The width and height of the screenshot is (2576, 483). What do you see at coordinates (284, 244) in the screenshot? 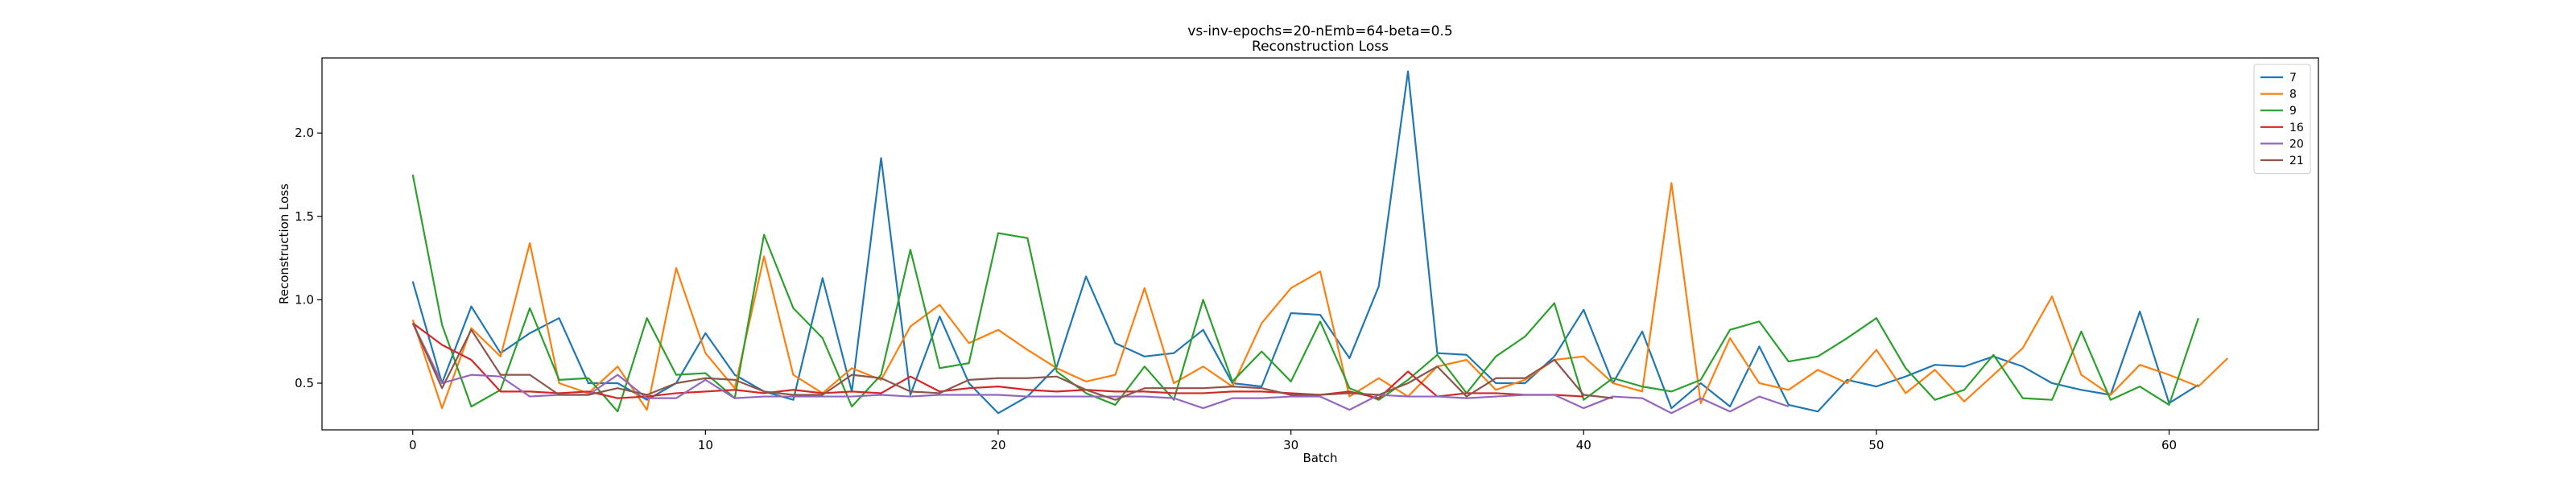
I see `y-axis-label: Reconstruction Loss` at bounding box center [284, 244].